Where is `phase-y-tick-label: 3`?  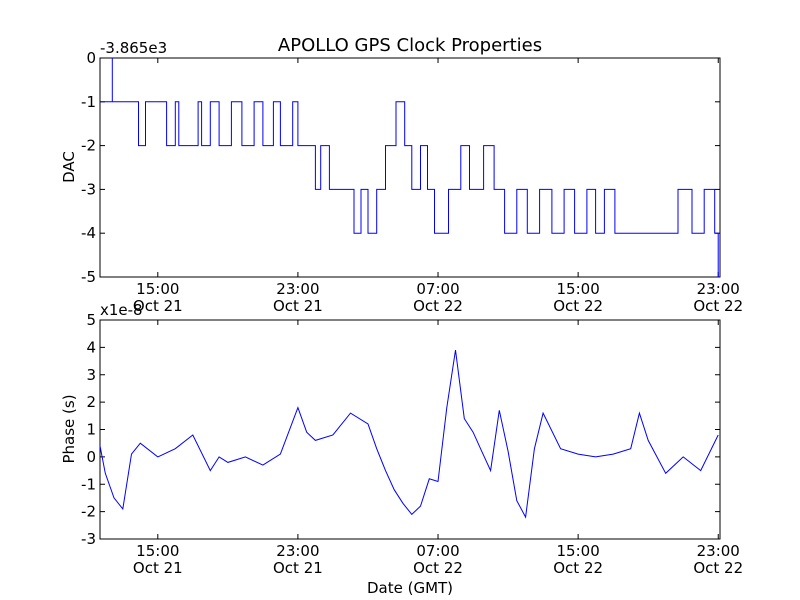 phase-y-tick-label: 3 is located at coordinates (91, 375).